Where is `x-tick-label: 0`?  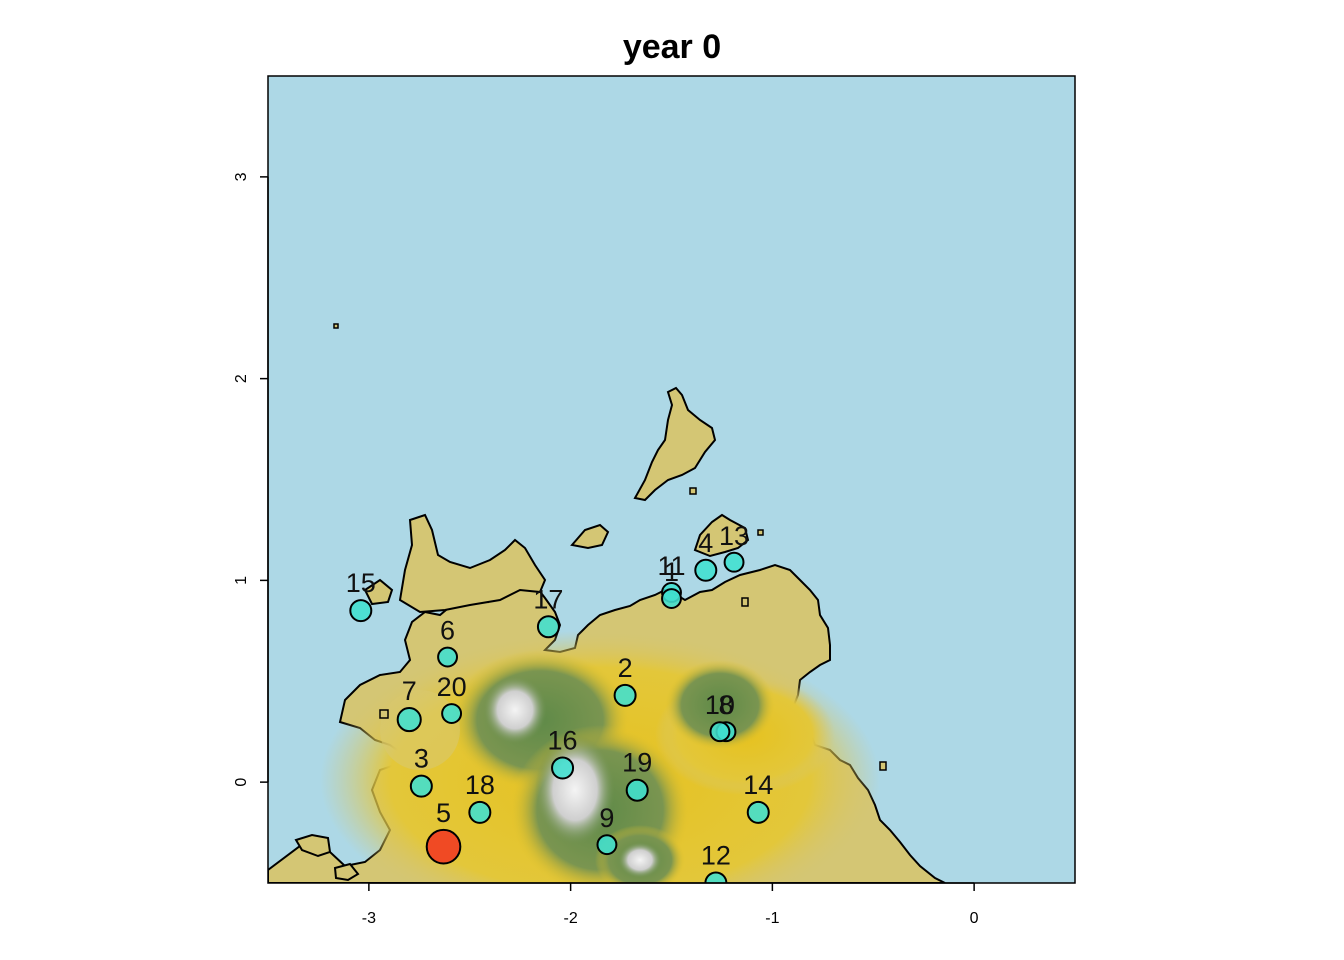
x-tick-label: 0 is located at coordinates (974, 918).